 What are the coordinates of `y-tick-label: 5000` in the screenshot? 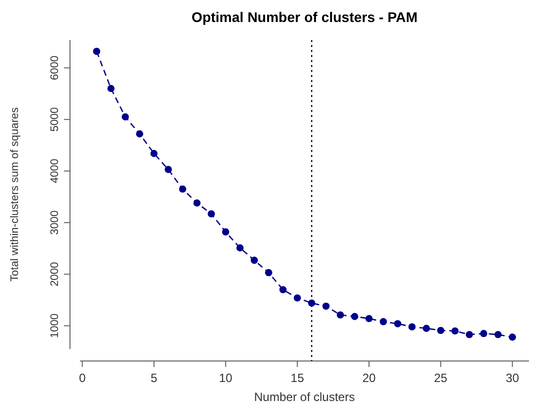 It's located at (55, 119).